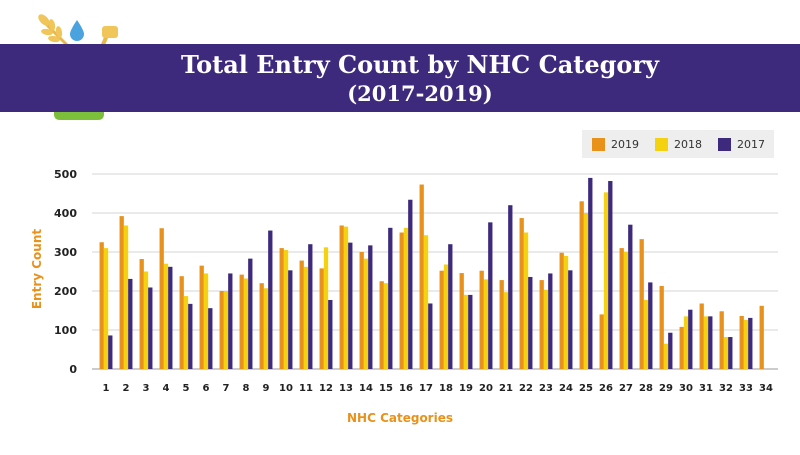  Describe the element at coordinates (65, 174) in the screenshot. I see `y-tick-label-500: 500` at that location.